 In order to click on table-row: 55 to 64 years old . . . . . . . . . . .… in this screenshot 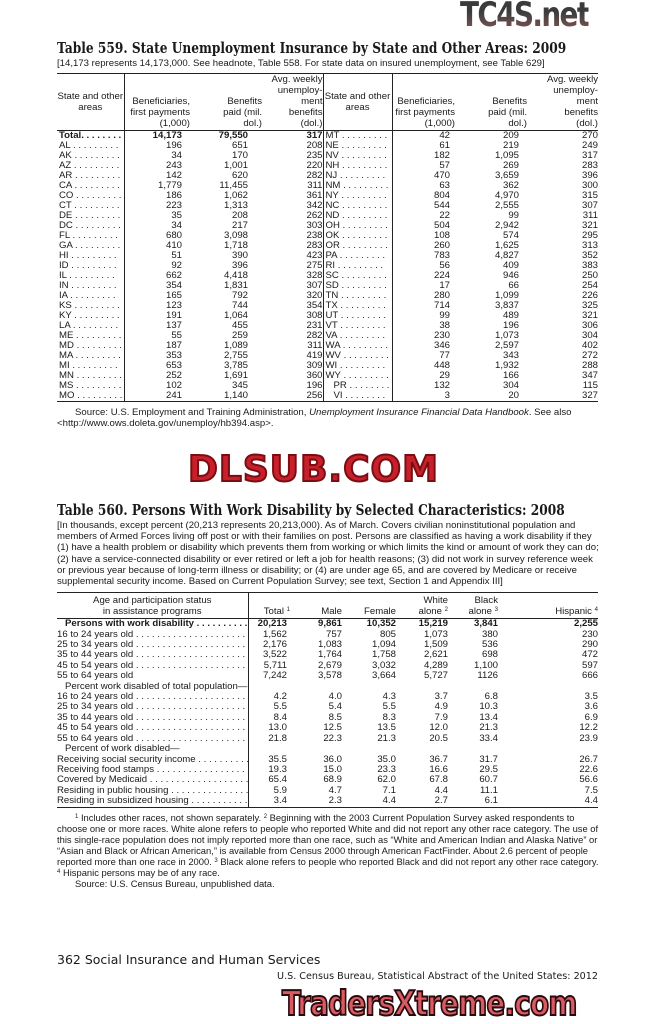, I will do `click(327, 739)`.